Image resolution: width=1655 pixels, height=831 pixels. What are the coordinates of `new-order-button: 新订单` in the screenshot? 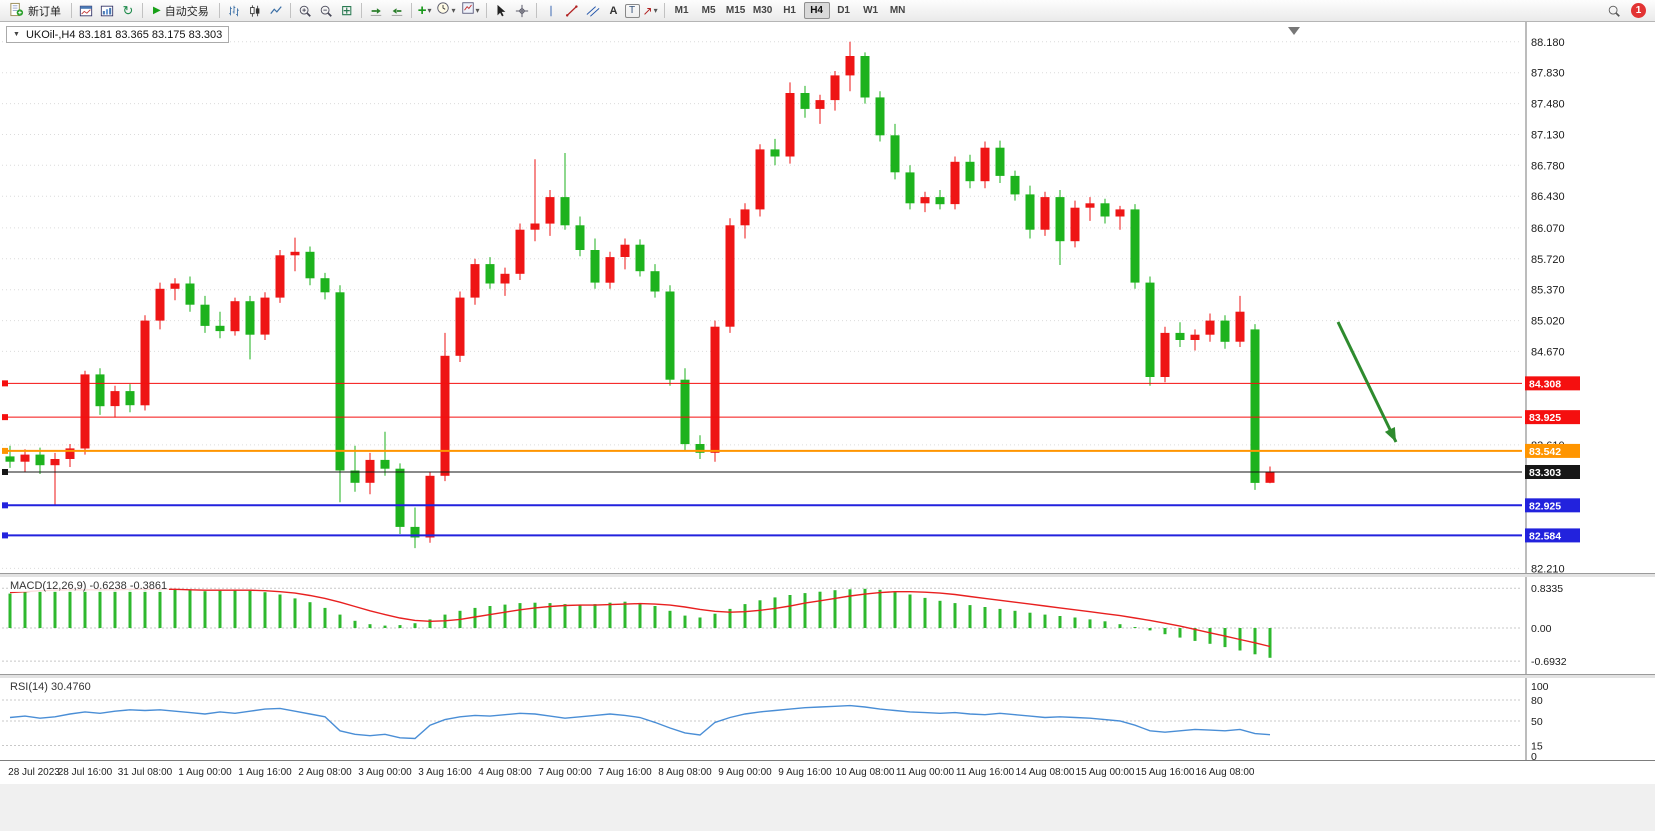 It's located at (35, 11).